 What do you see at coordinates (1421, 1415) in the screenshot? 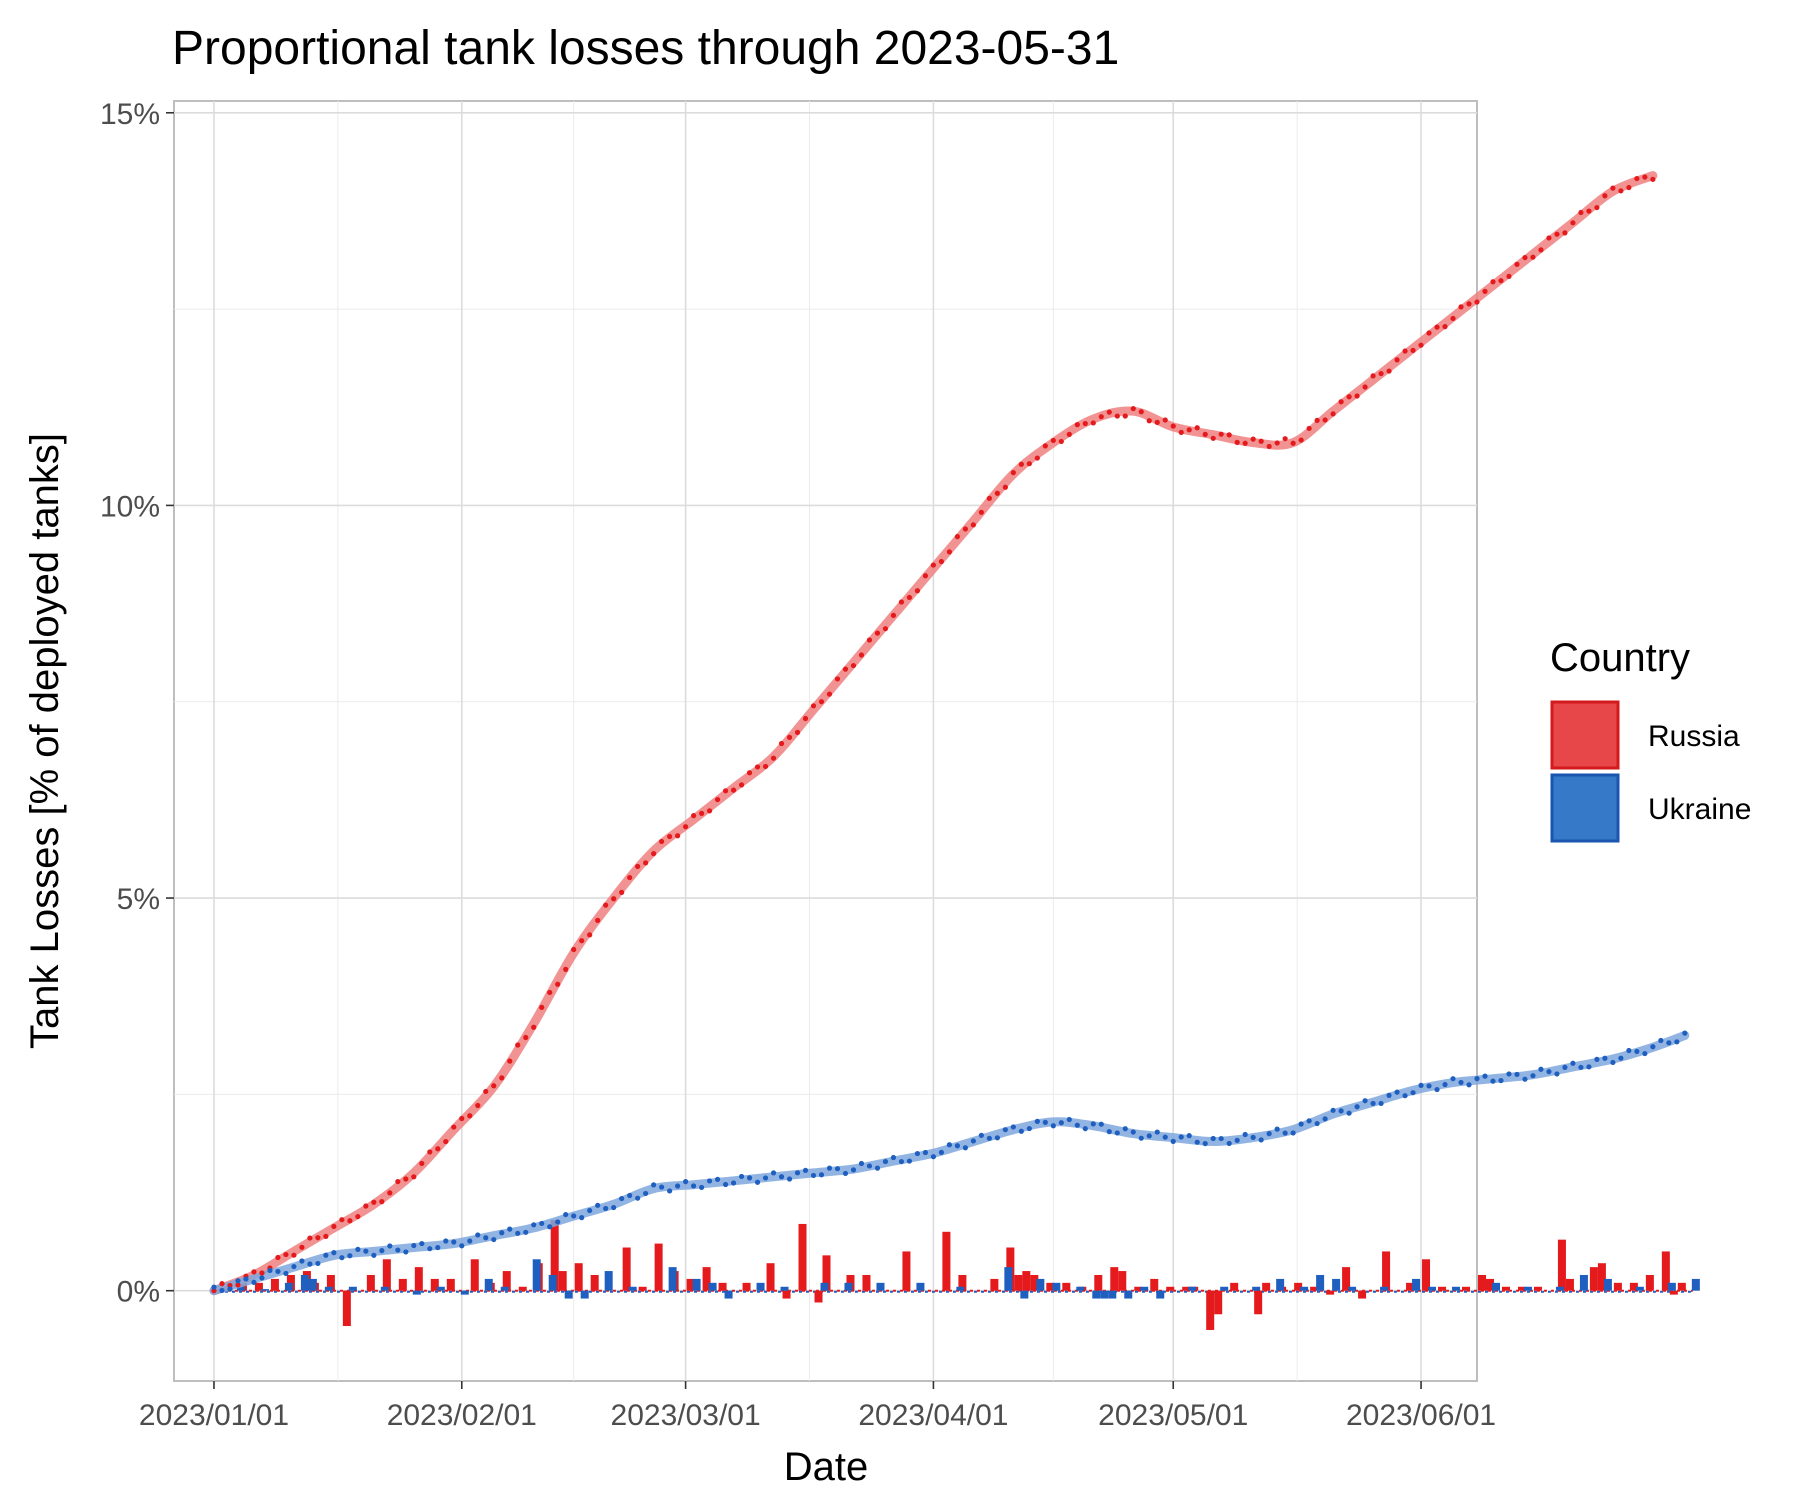
I see `x-tick-label: 2023/06/01` at bounding box center [1421, 1415].